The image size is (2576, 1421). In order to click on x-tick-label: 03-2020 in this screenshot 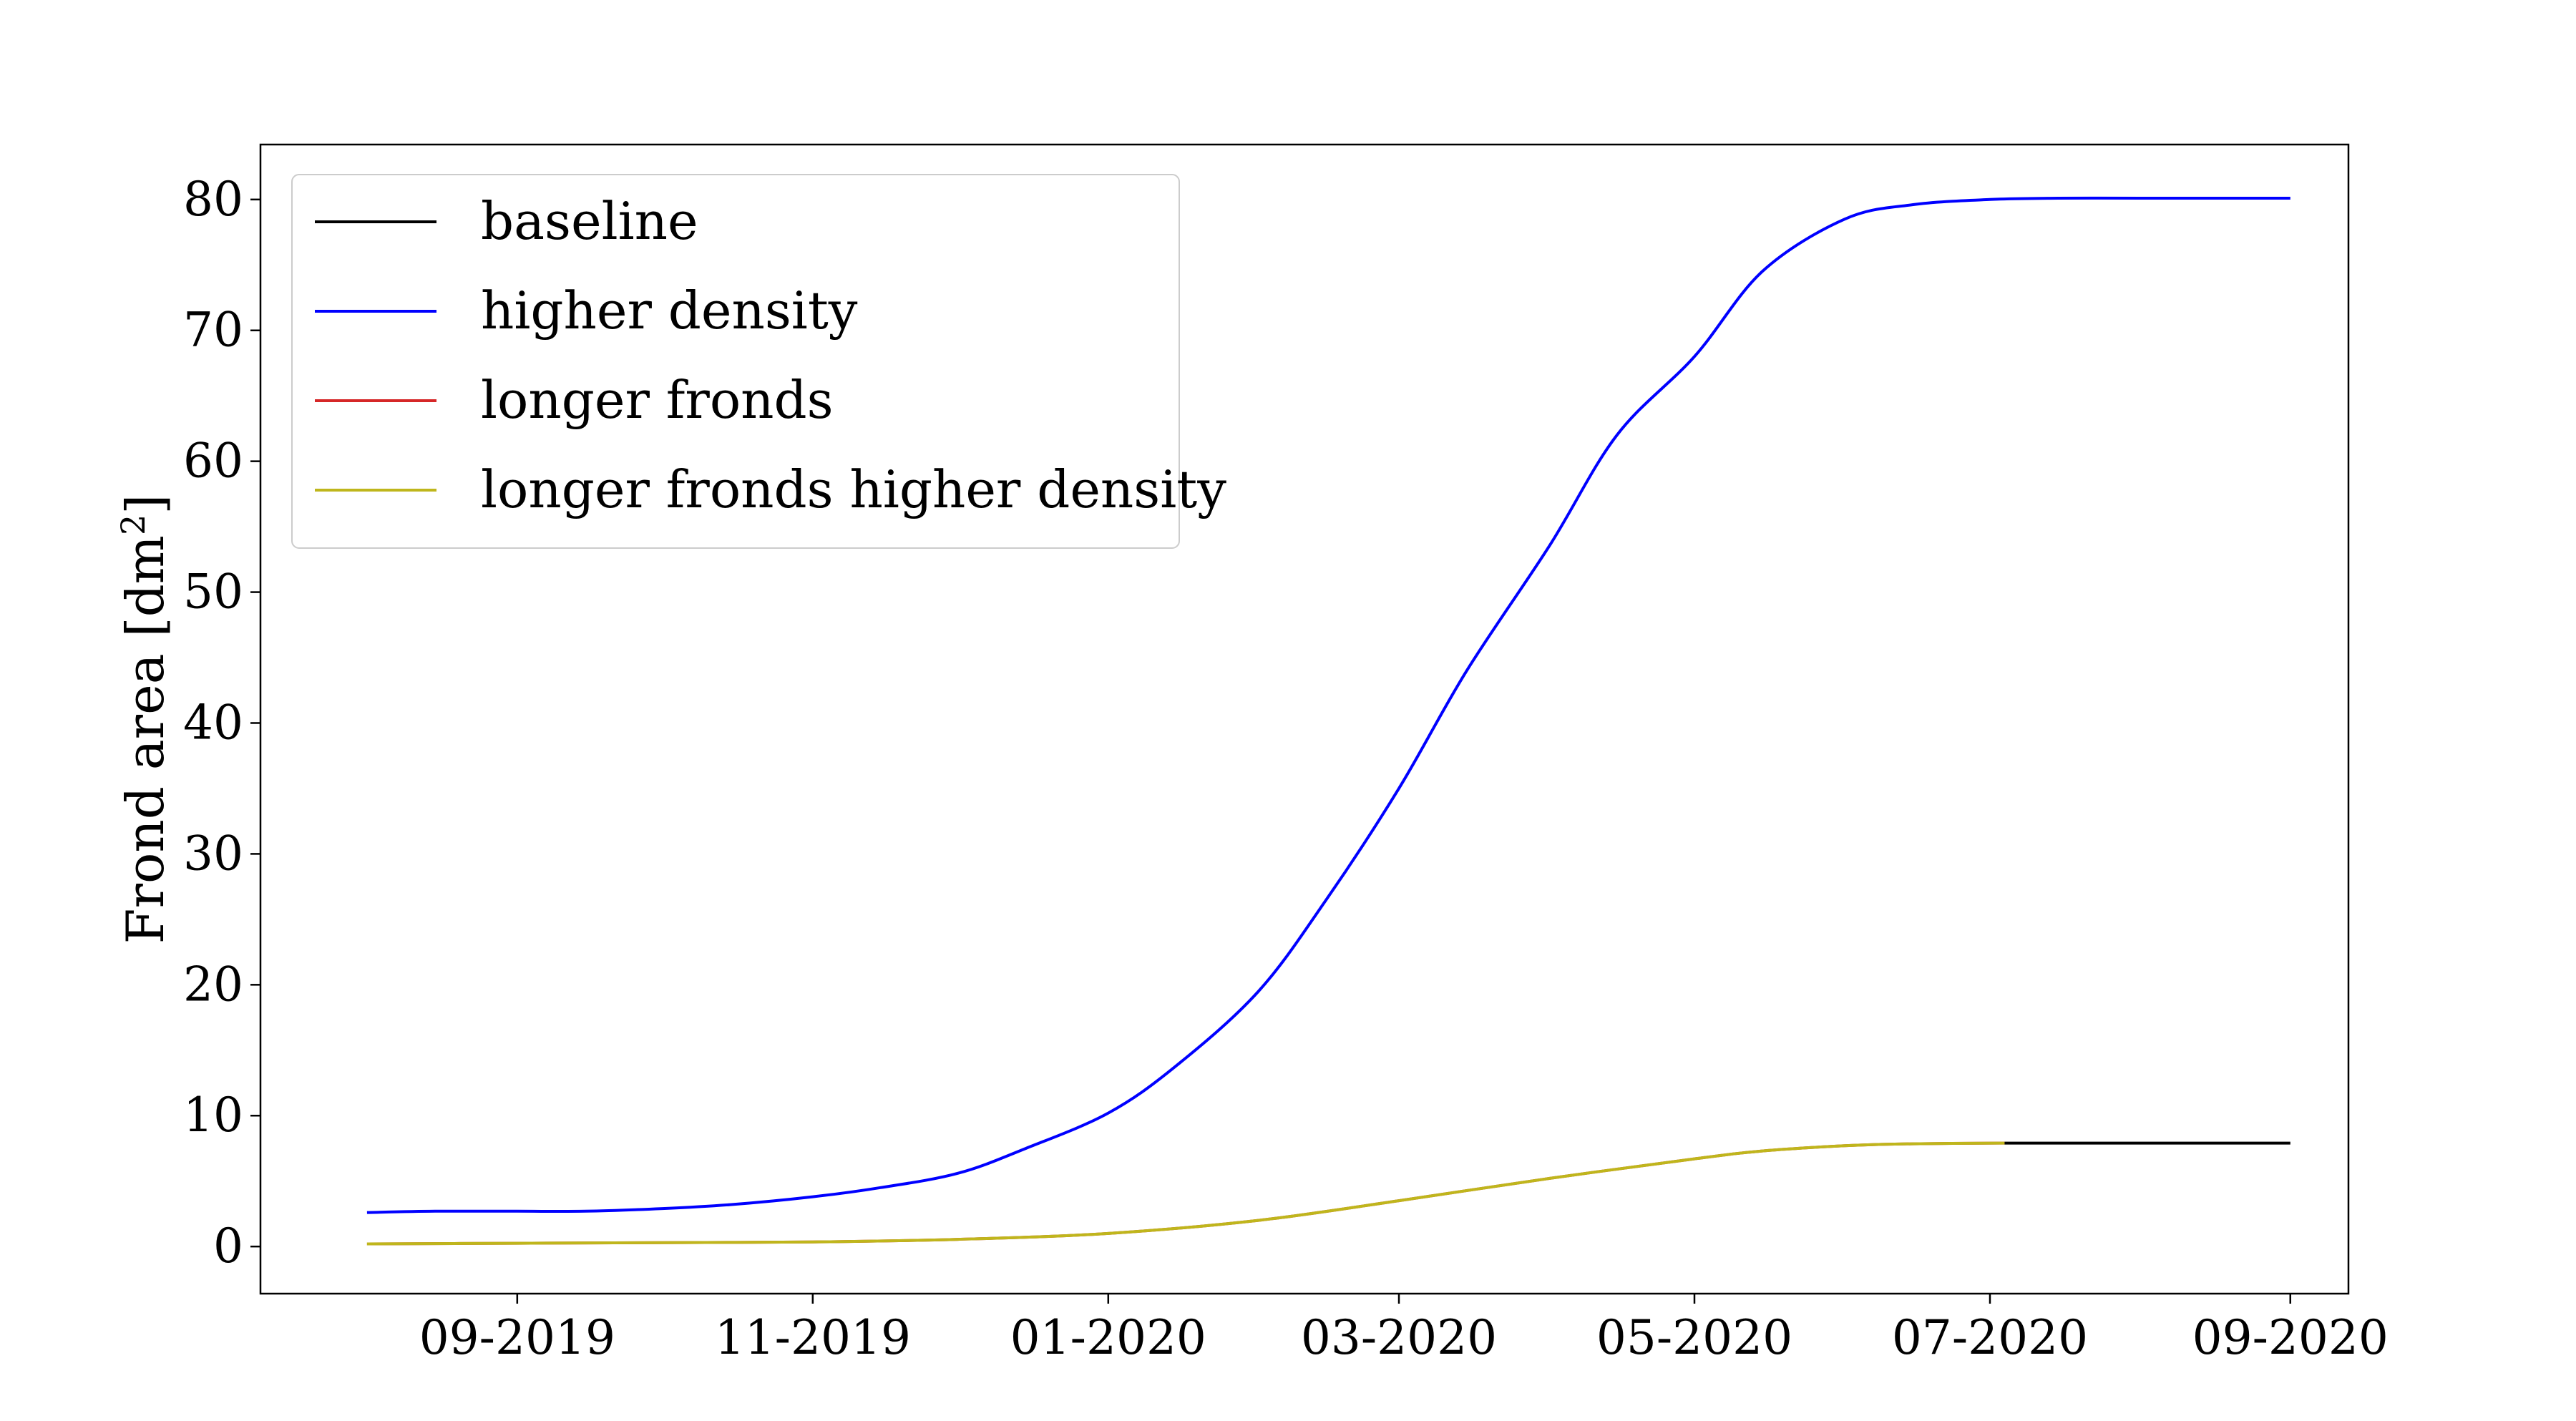, I will do `click(1399, 1337)`.